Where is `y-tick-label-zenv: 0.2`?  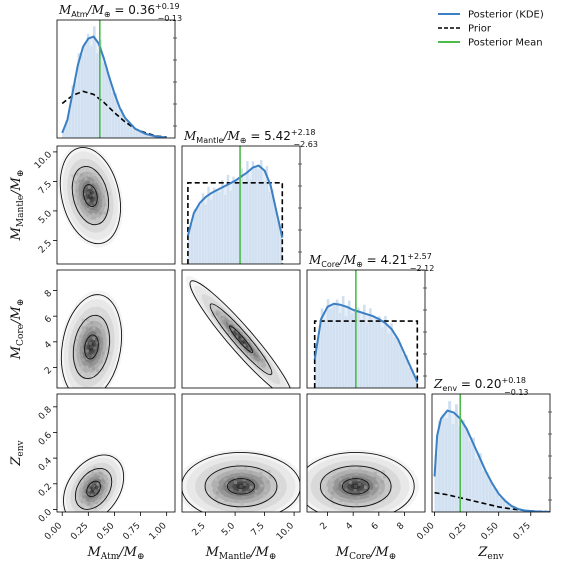
y-tick-label-zenv: 0.2 is located at coordinates (45, 490).